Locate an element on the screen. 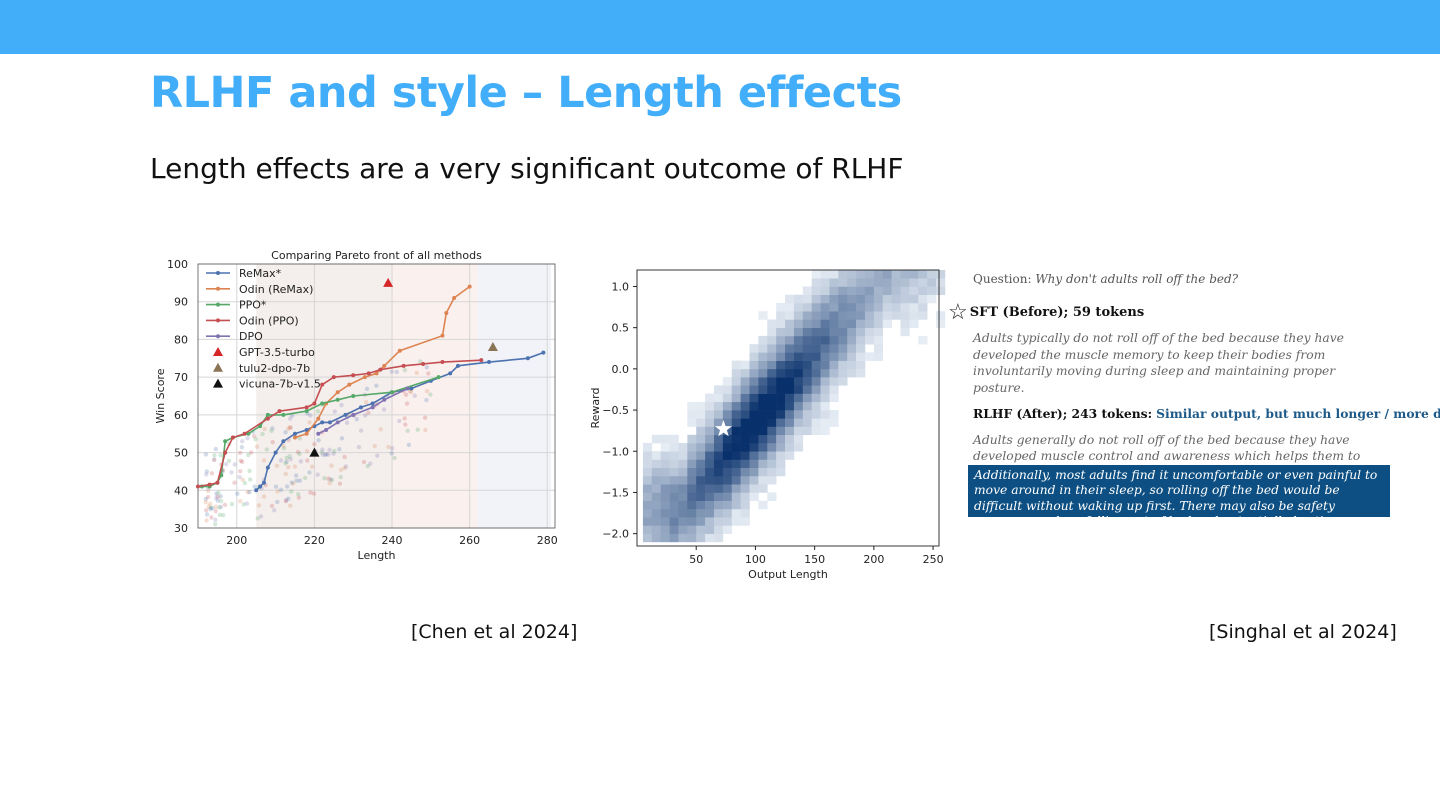 The width and height of the screenshot is (1440, 810). y-tick-label: 90 is located at coordinates (181, 302).